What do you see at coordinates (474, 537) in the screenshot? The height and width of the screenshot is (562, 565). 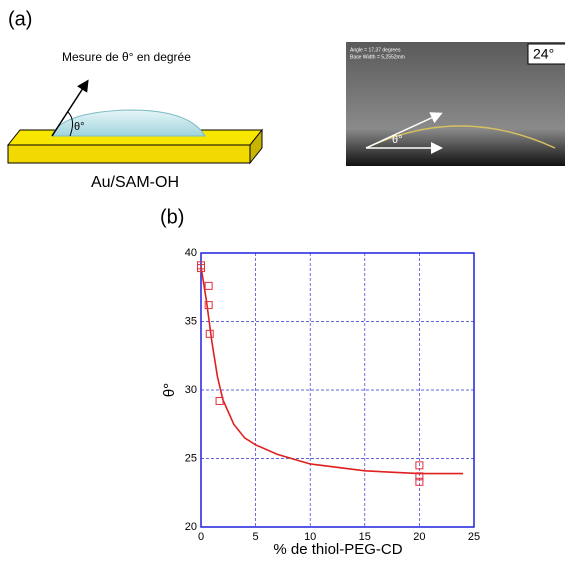 I see `x-tick-label: 25` at bounding box center [474, 537].